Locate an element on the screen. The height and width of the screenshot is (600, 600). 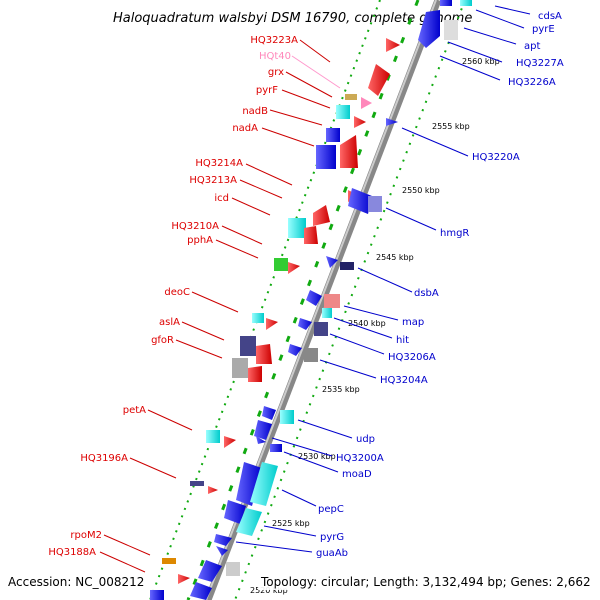
gene-deoc is located at coordinates (272, 324).